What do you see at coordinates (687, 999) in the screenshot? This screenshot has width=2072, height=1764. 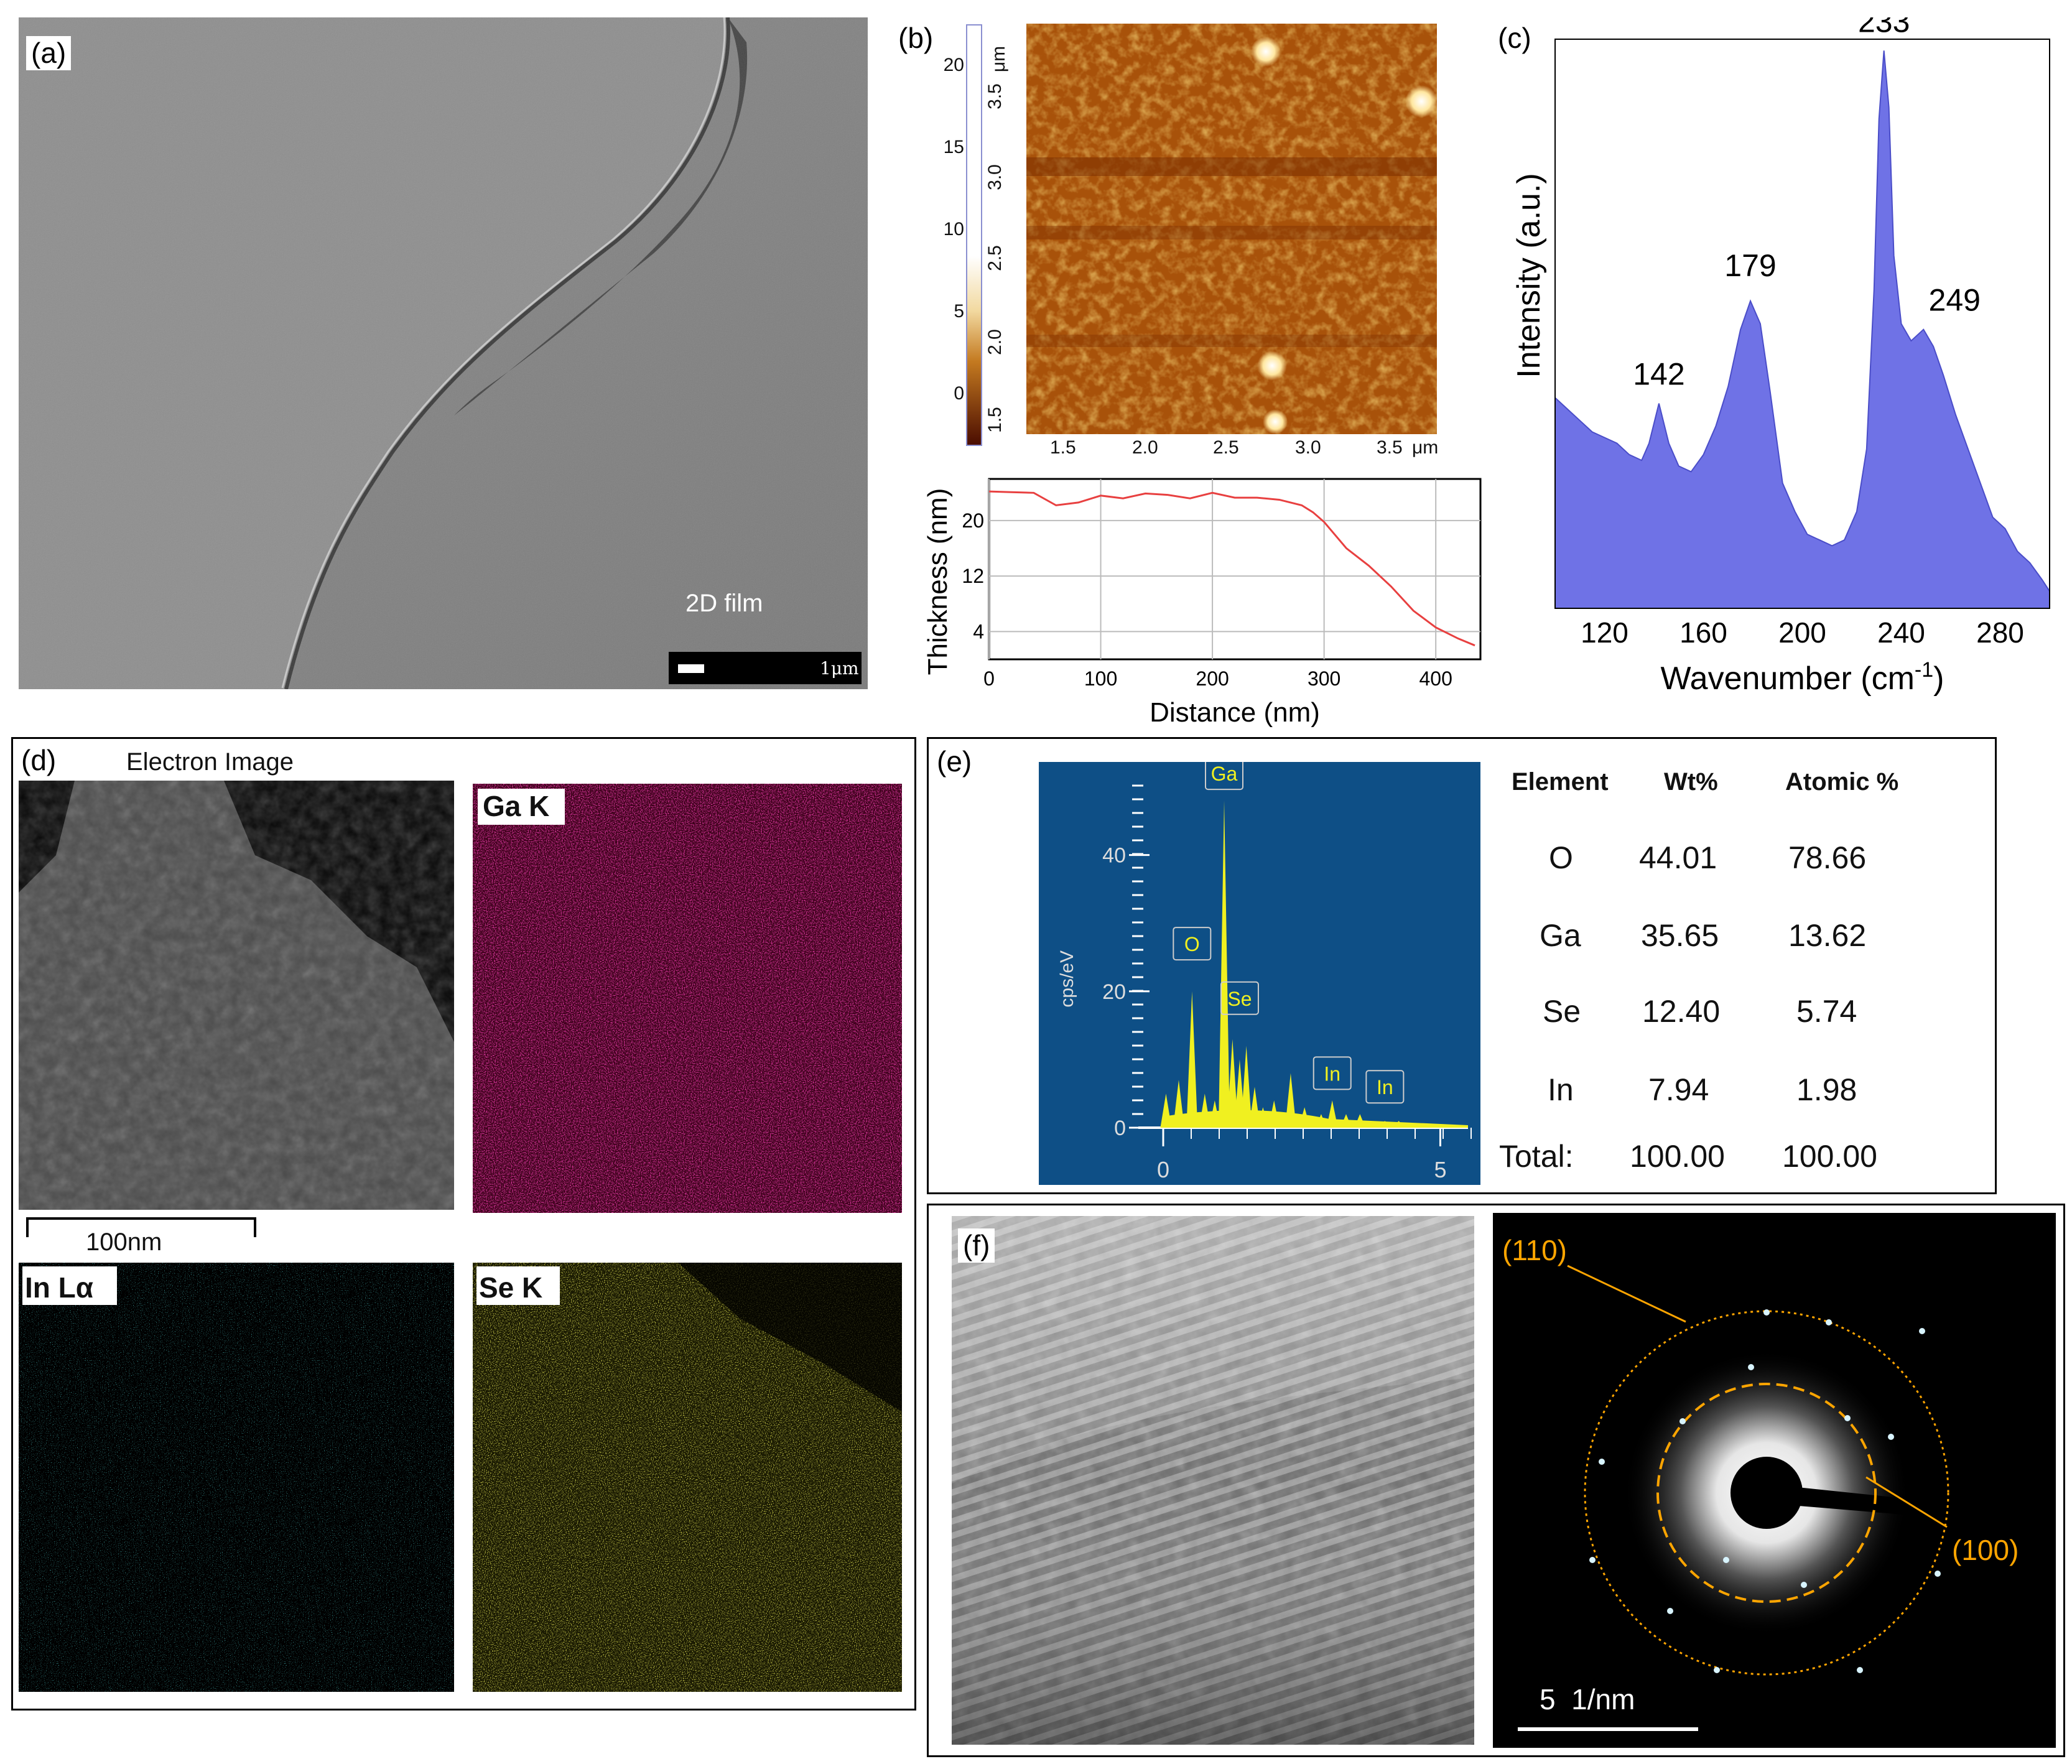 I see `ga-map` at bounding box center [687, 999].